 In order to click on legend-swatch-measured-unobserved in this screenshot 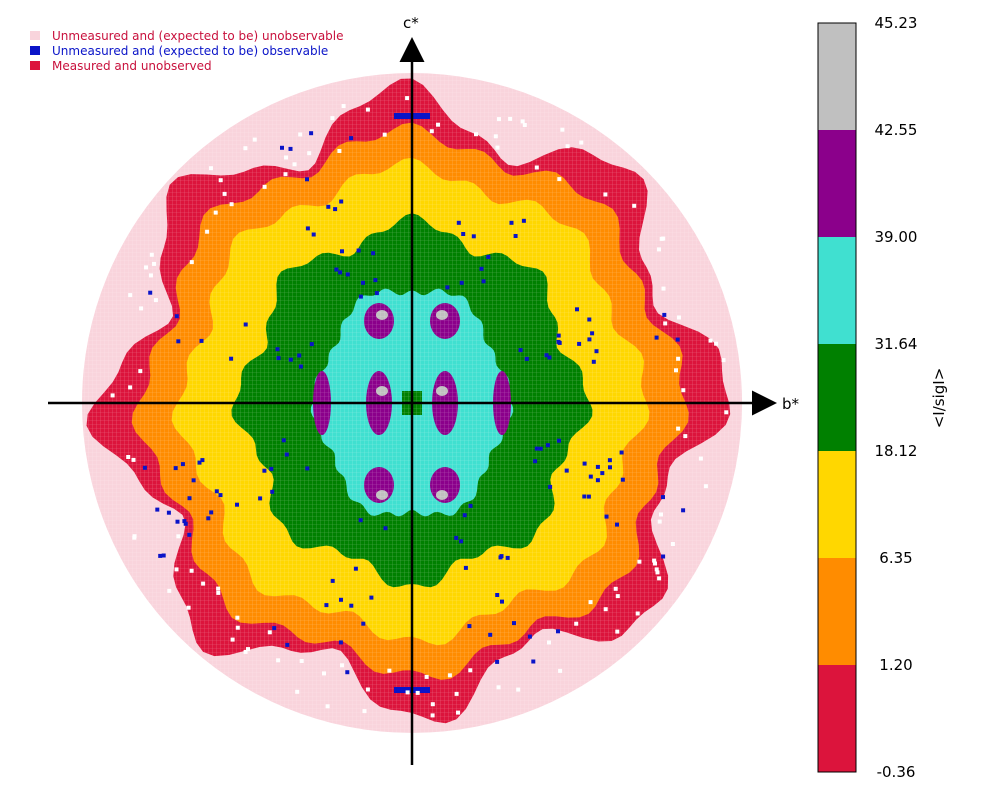, I will do `click(35, 65)`.